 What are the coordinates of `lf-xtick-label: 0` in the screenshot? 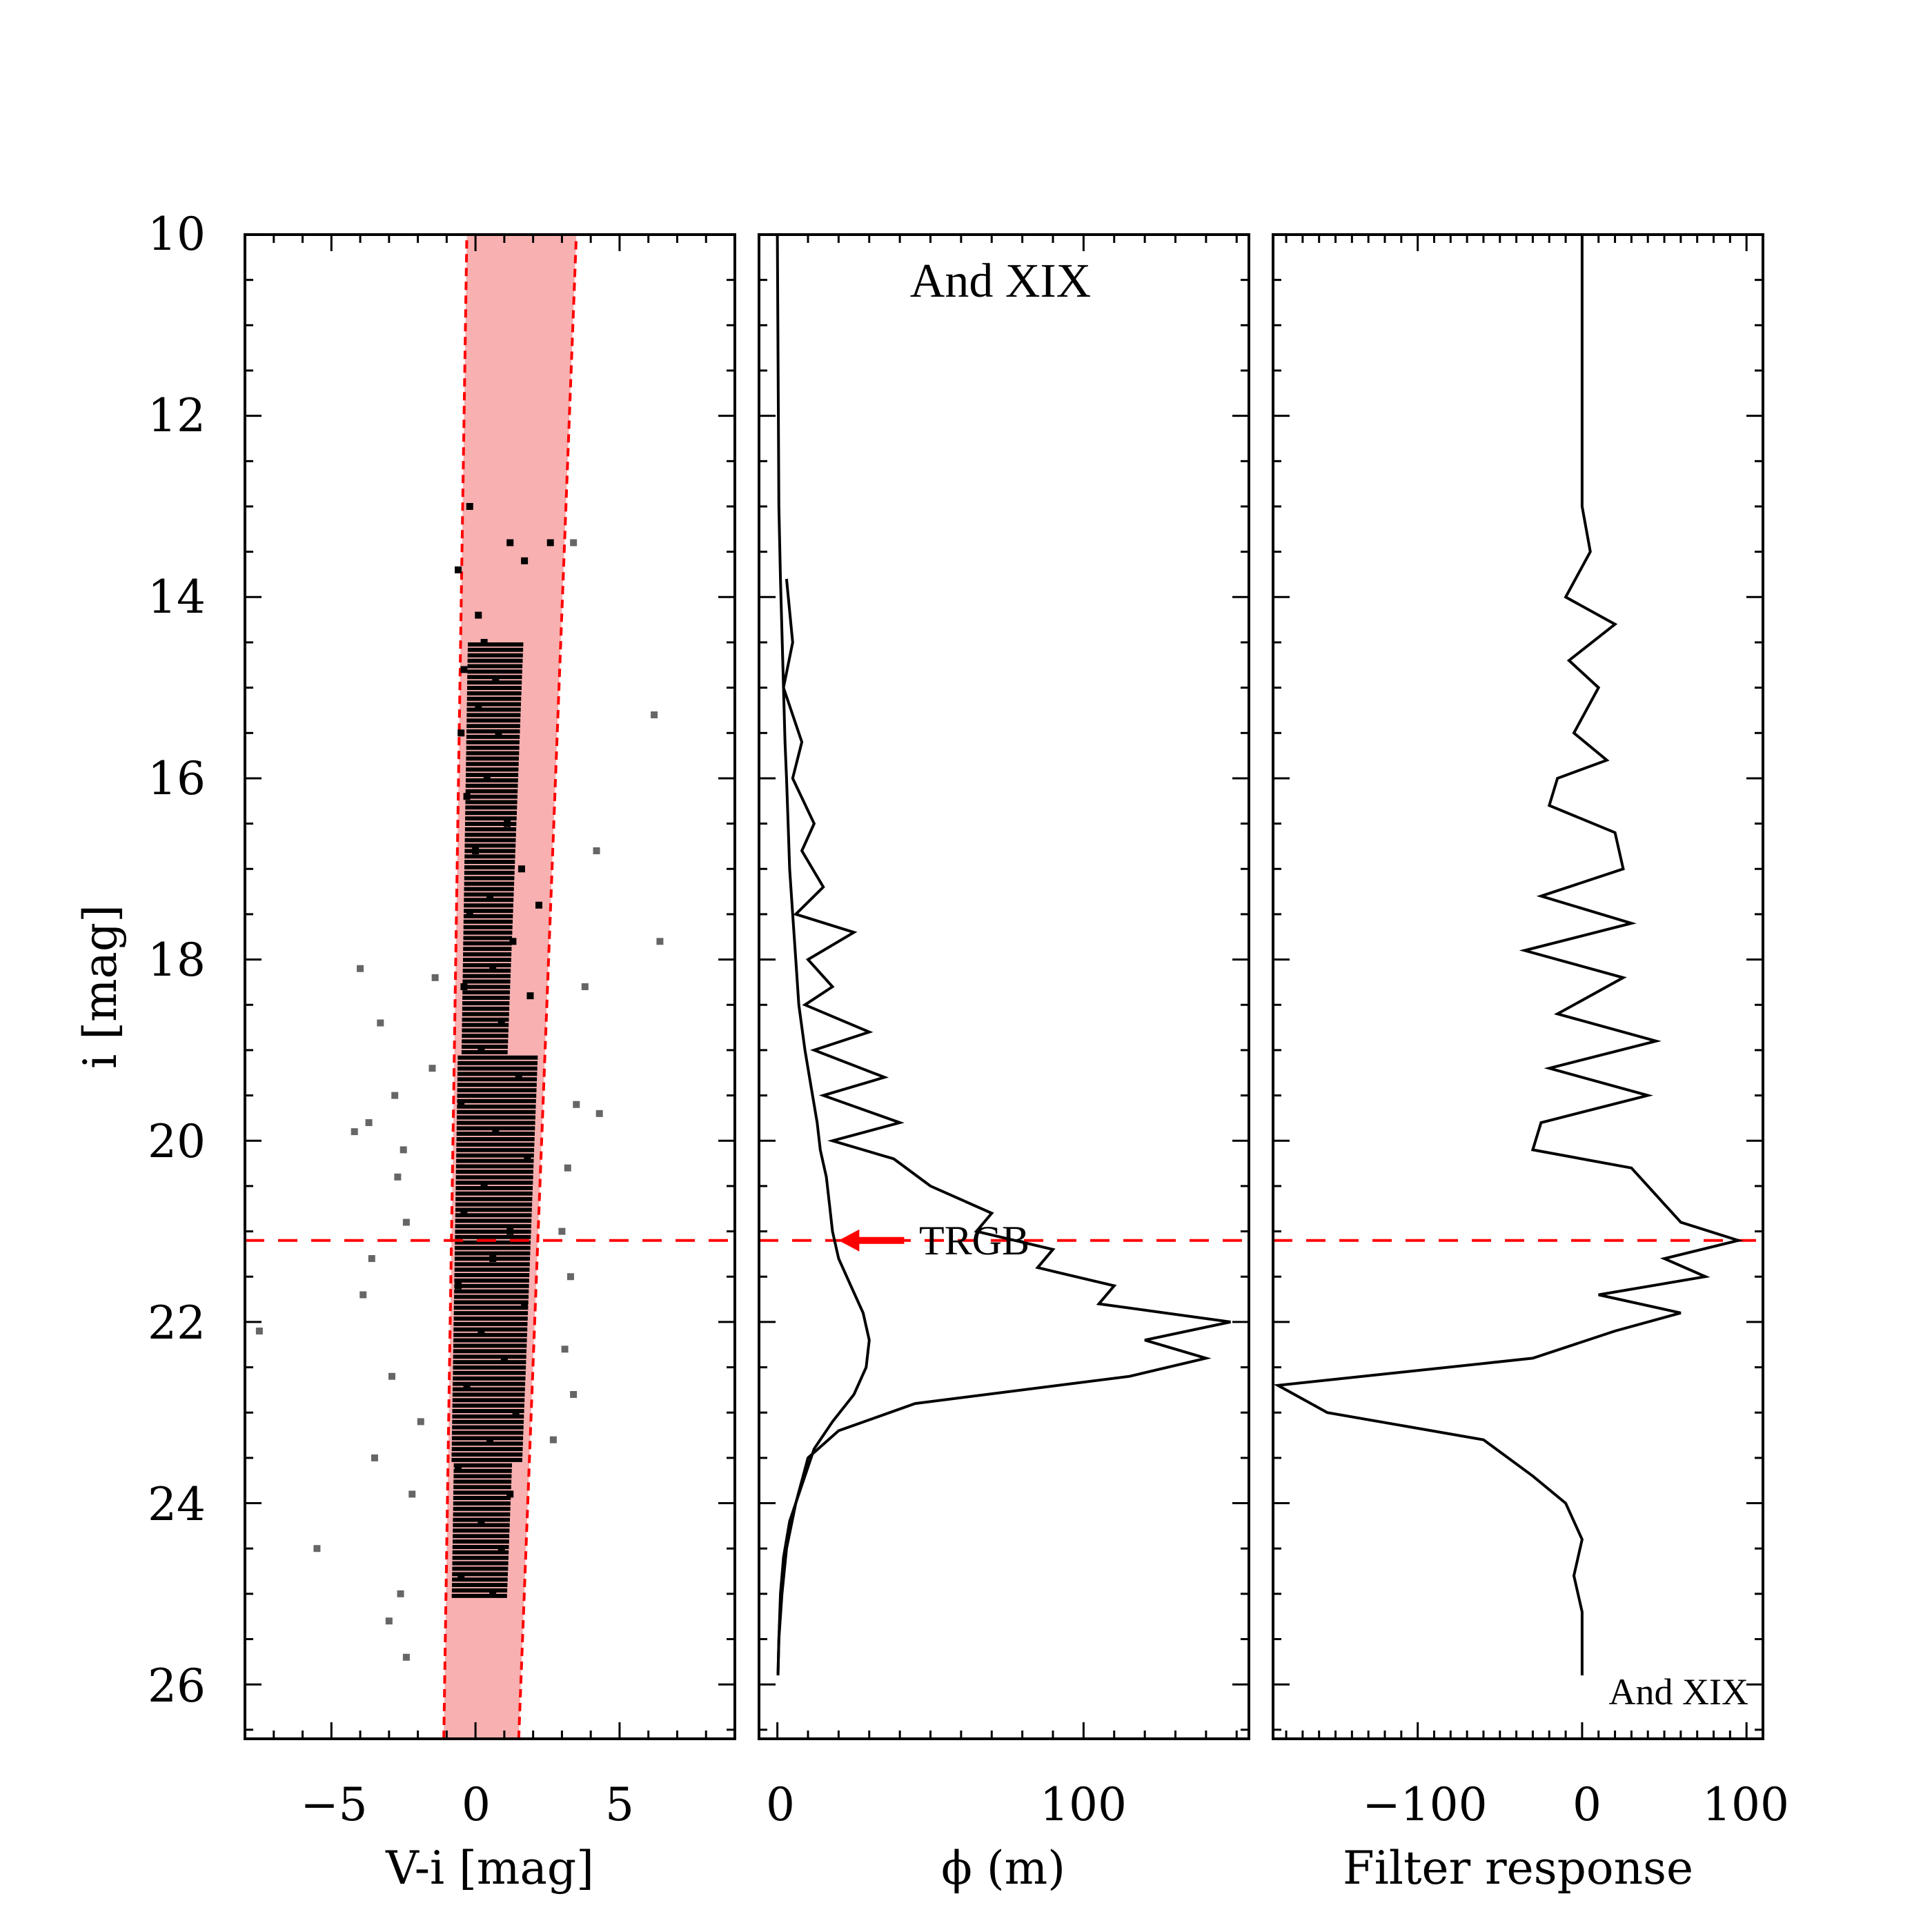 It's located at (780, 1804).